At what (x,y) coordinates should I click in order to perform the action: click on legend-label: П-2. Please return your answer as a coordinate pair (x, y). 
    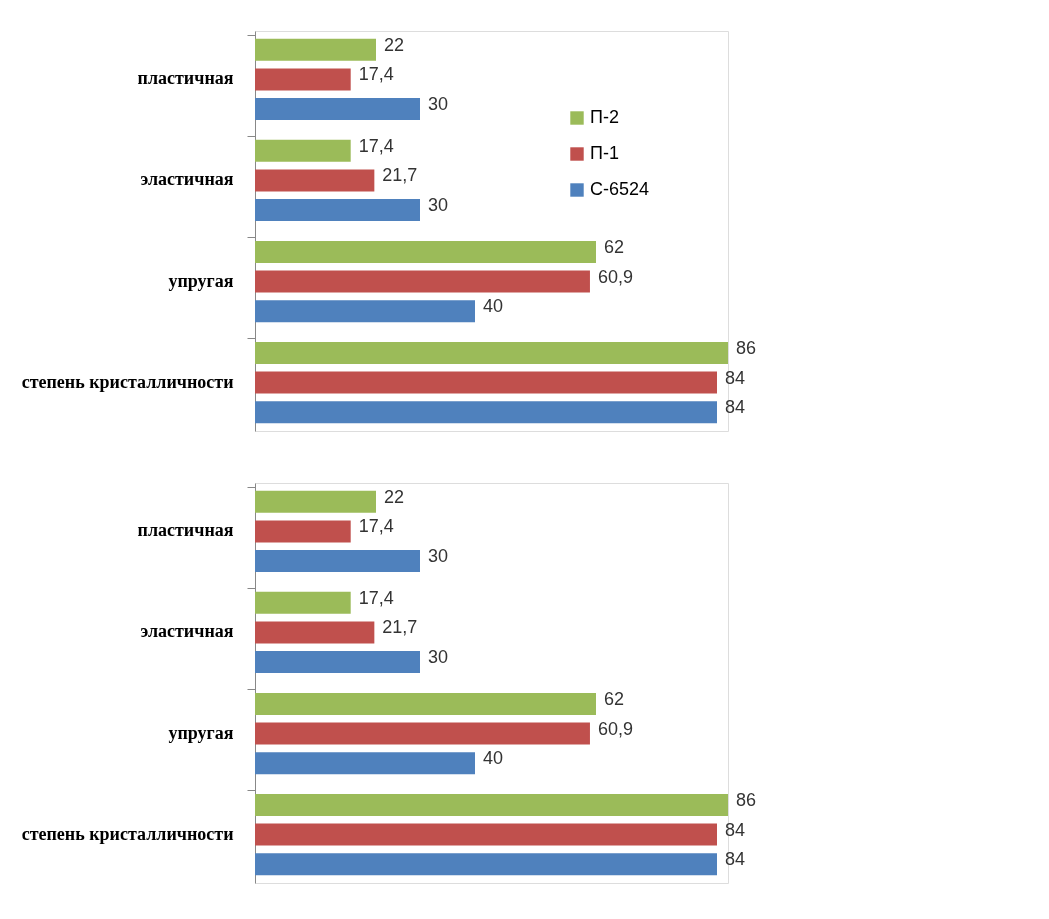
    Looking at the image, I should click on (604, 117).